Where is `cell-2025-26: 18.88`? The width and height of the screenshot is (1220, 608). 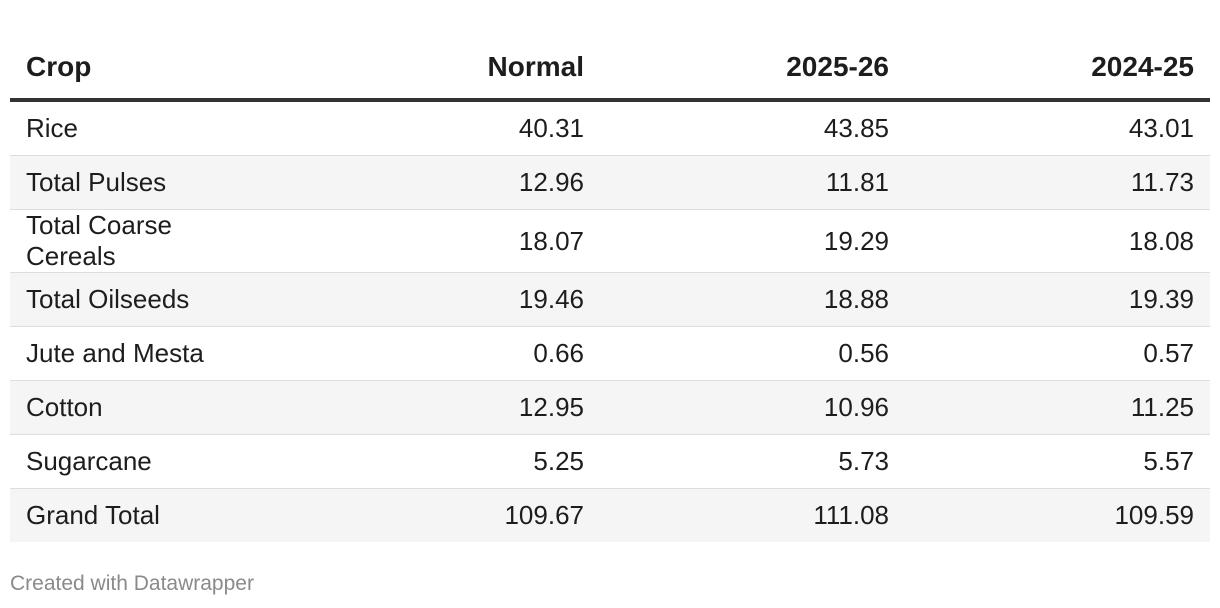
cell-2025-26: 18.88 is located at coordinates (752, 299).